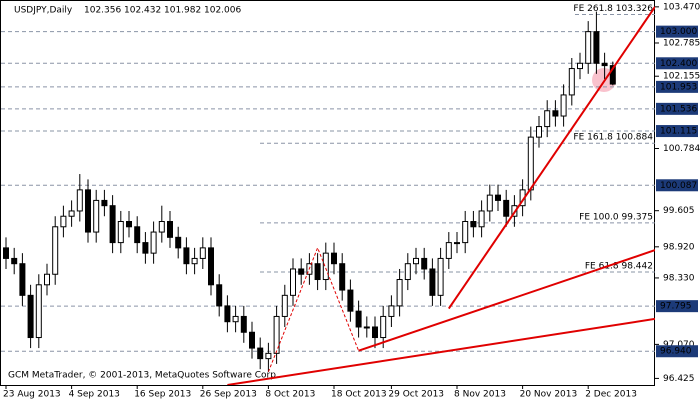 This screenshot has height=402, width=700. Describe the element at coordinates (416, 395) in the screenshot. I see `x-tick-label: 29 Oct 2013` at that location.